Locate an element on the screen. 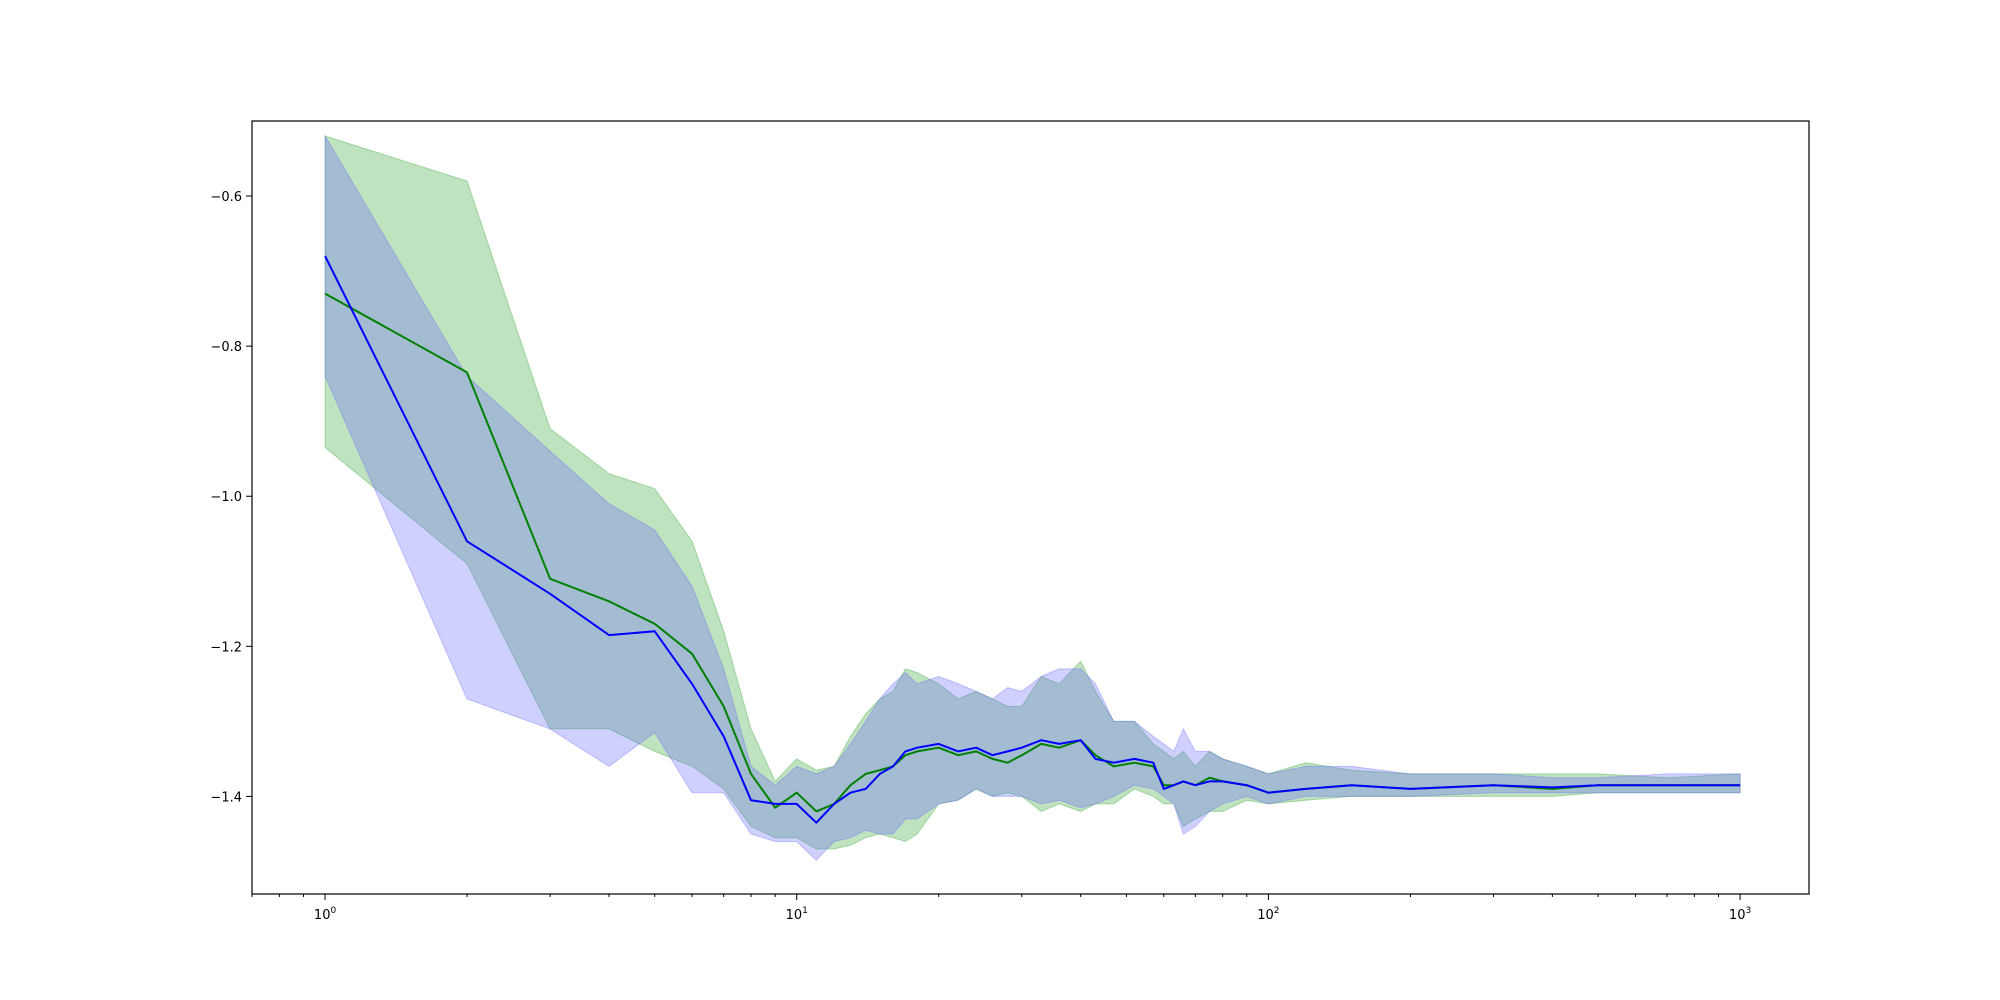  y-tick-label: −1.4 is located at coordinates (226, 797).